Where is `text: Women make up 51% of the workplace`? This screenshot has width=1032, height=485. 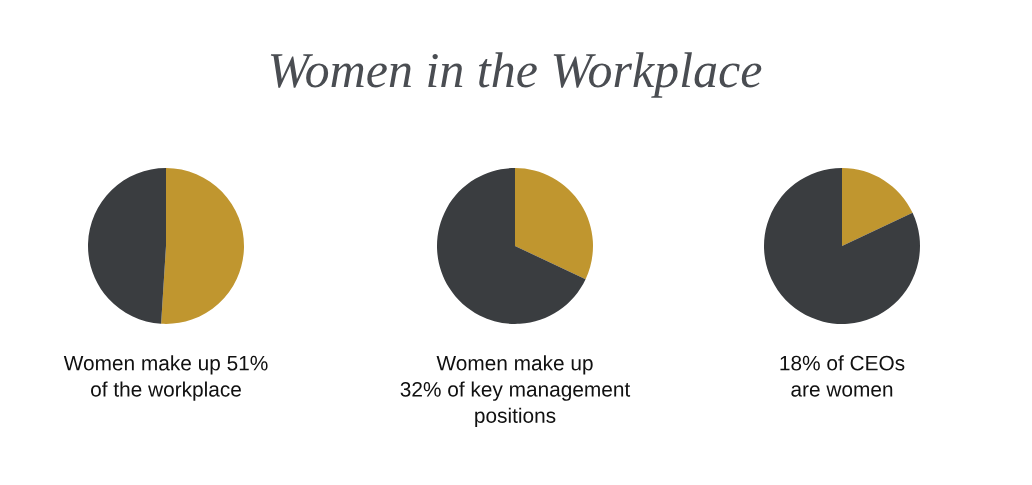
text: Women make up 51% of the workplace is located at coordinates (165, 378).